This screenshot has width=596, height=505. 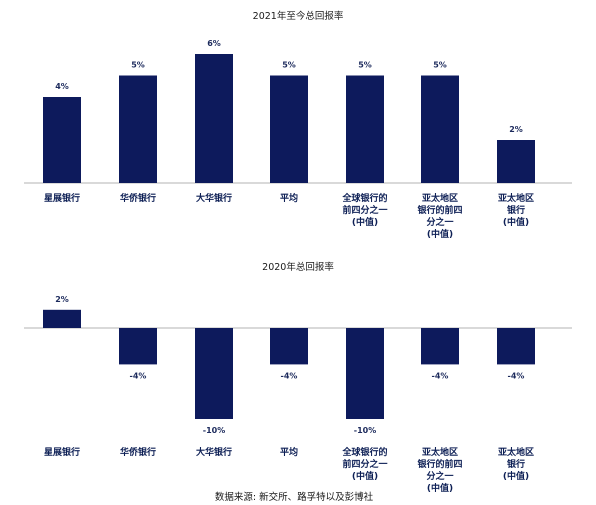 I want to click on category-label-2020-7: 亚太地区银行(中值), so click(x=516, y=464).